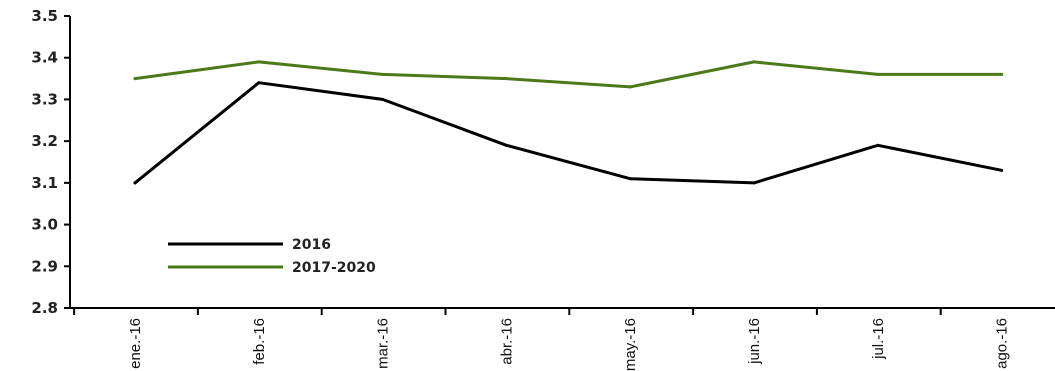 The height and width of the screenshot is (371, 1055). What do you see at coordinates (630, 344) in the screenshot?
I see `x-tick-label: may.-16` at bounding box center [630, 344].